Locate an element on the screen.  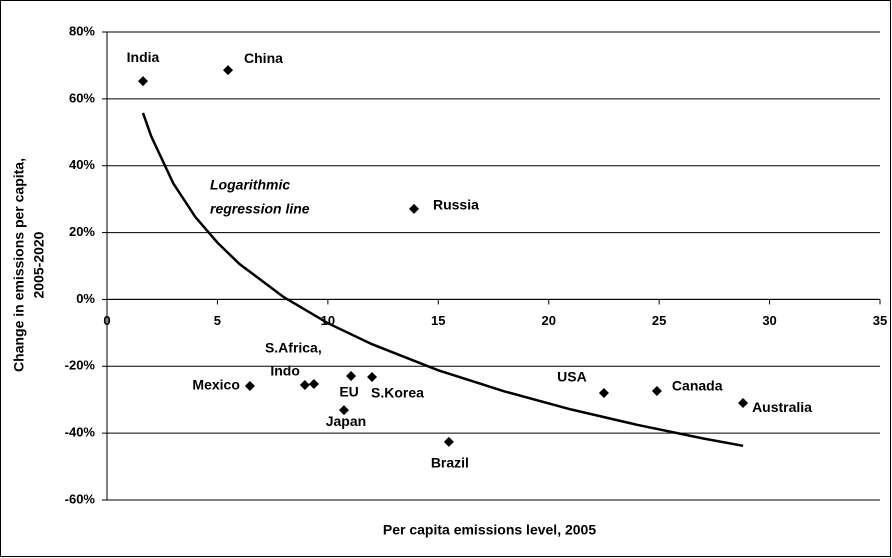
point-label: Mexico is located at coordinates (215, 385).